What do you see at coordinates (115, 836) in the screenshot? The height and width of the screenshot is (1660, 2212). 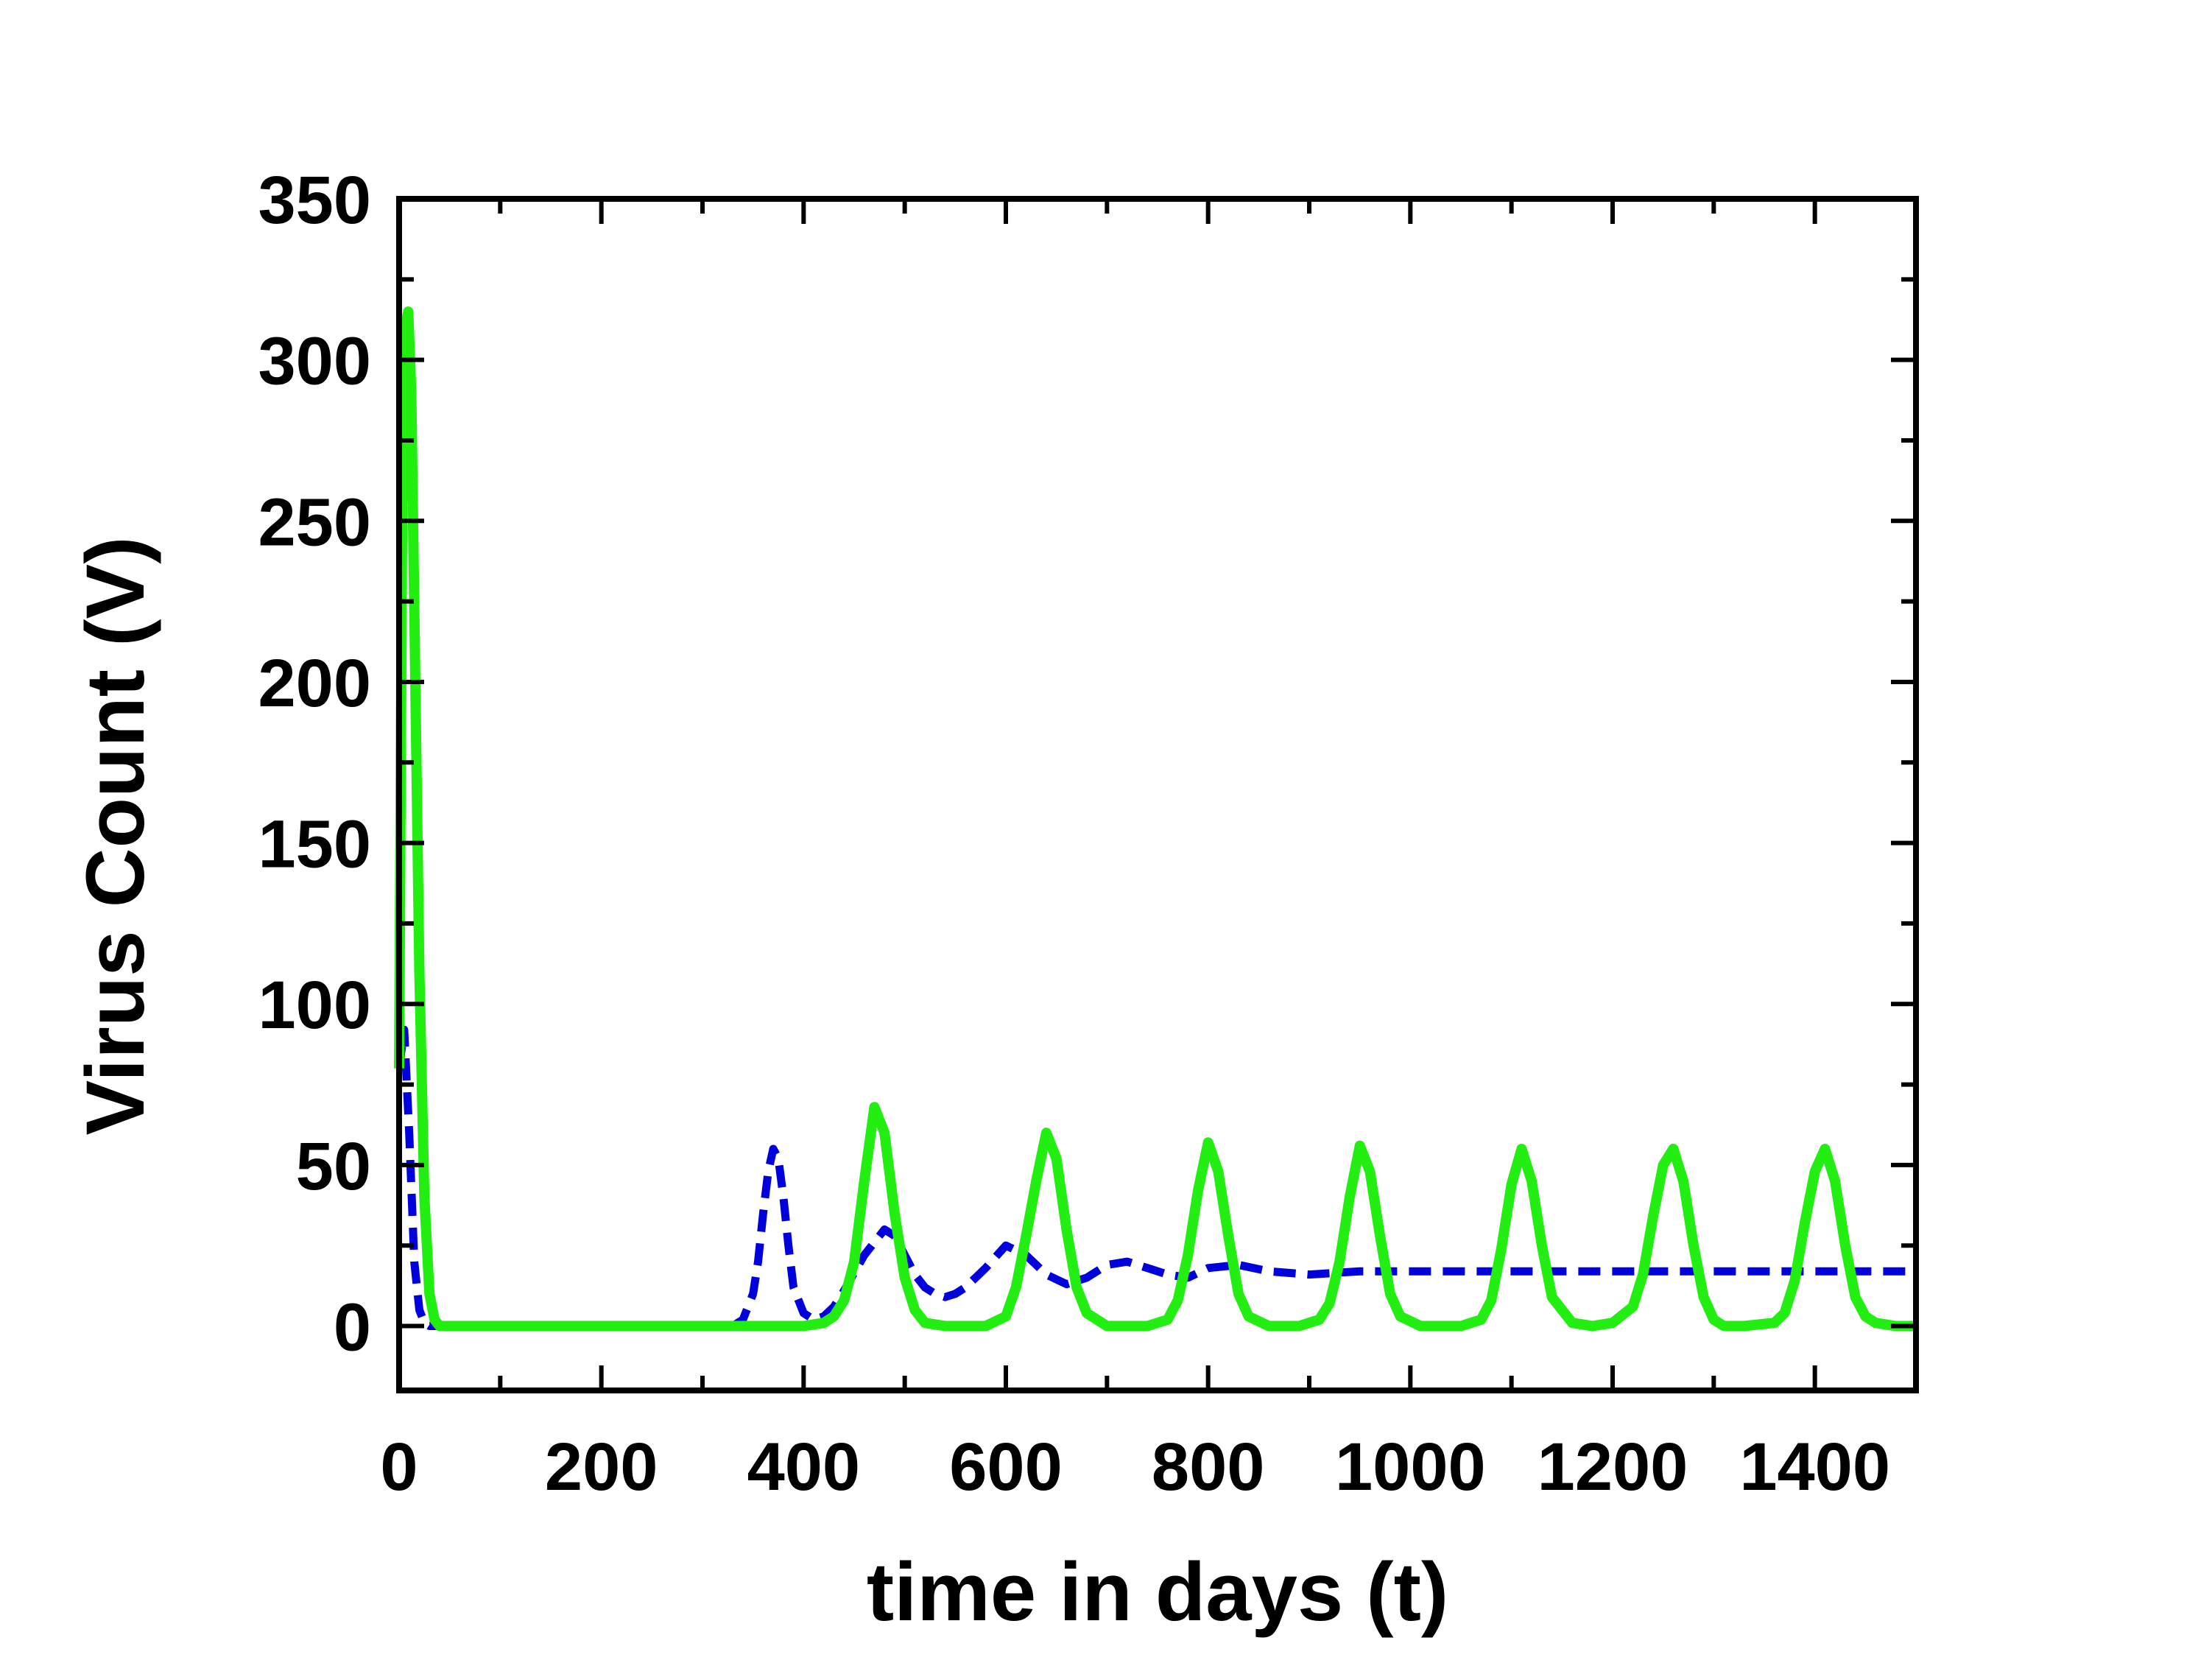 I see `y-axis-title: Virus Count (V)` at bounding box center [115, 836].